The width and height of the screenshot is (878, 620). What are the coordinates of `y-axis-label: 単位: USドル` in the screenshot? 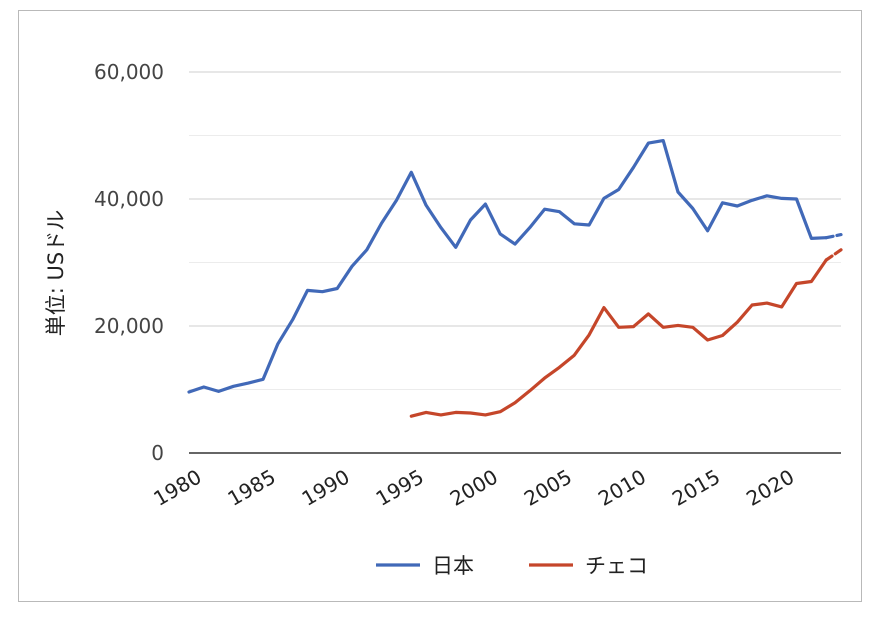 It's located at (56, 273).